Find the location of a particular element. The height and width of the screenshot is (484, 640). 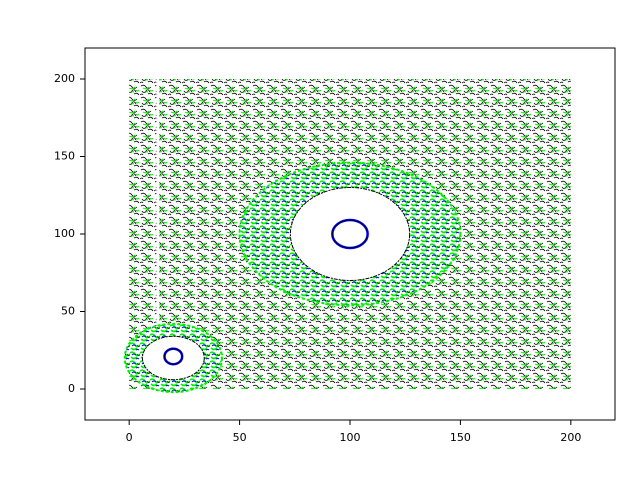

x-tick-label: 200 is located at coordinates (570, 437).